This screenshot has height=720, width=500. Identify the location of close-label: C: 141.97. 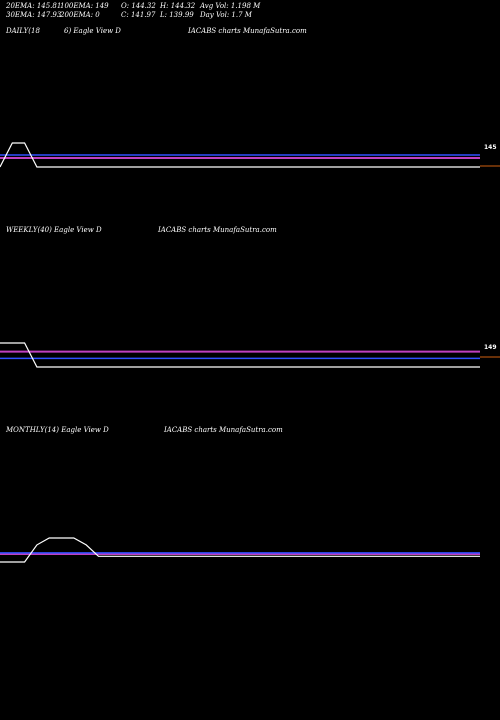
(138, 15).